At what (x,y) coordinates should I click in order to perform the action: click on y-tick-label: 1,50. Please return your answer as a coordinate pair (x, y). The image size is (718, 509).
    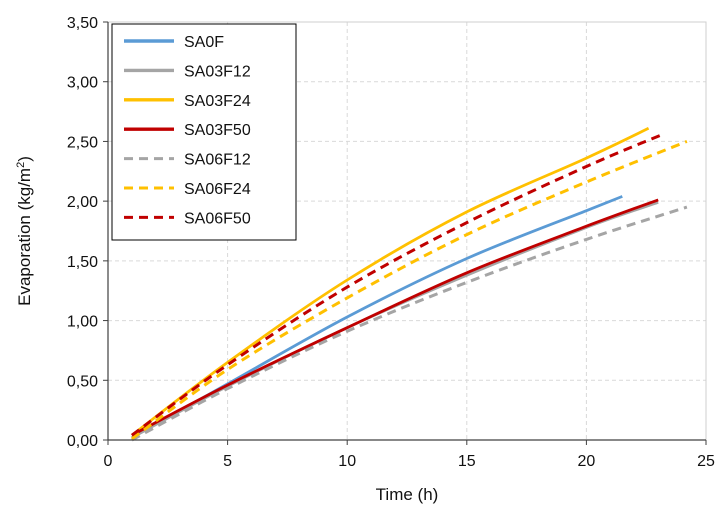
    Looking at the image, I should click on (82, 262).